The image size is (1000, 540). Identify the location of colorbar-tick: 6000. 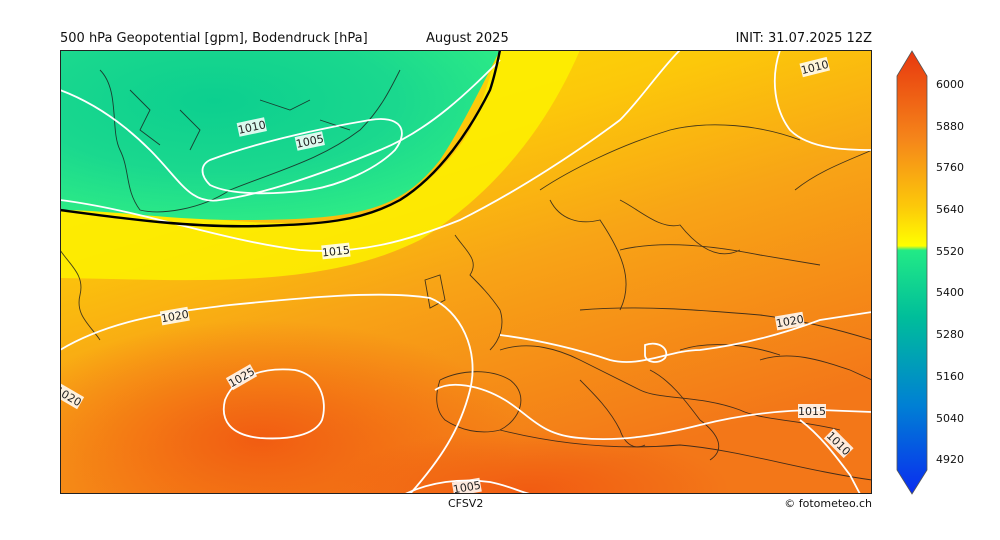
(950, 84).